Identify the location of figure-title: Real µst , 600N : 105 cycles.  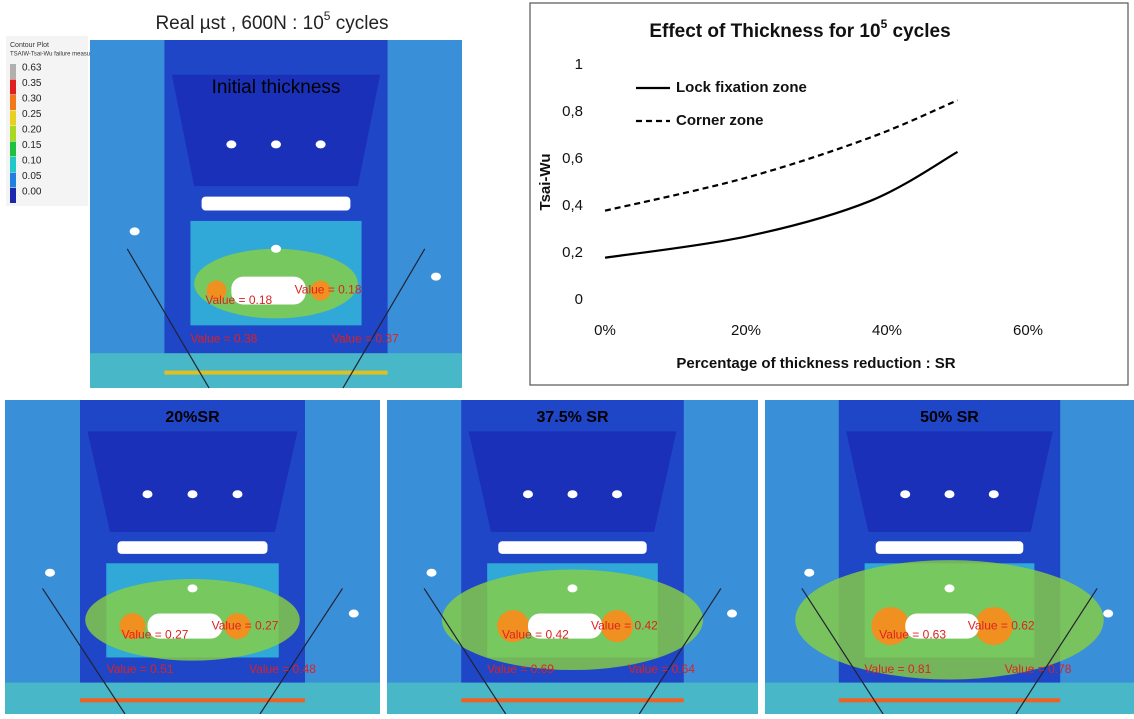
(271, 21).